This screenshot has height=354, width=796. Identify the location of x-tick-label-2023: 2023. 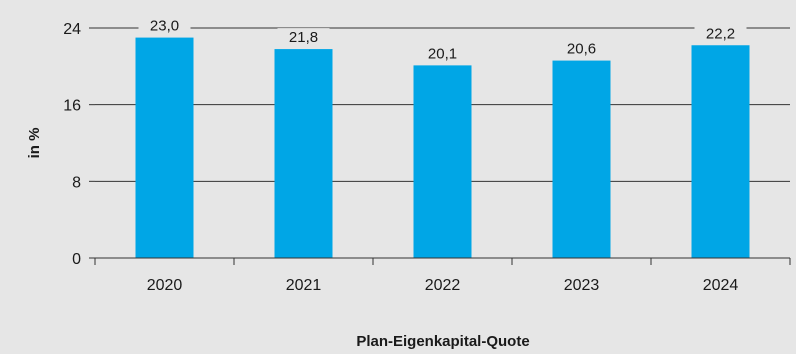
(582, 285).